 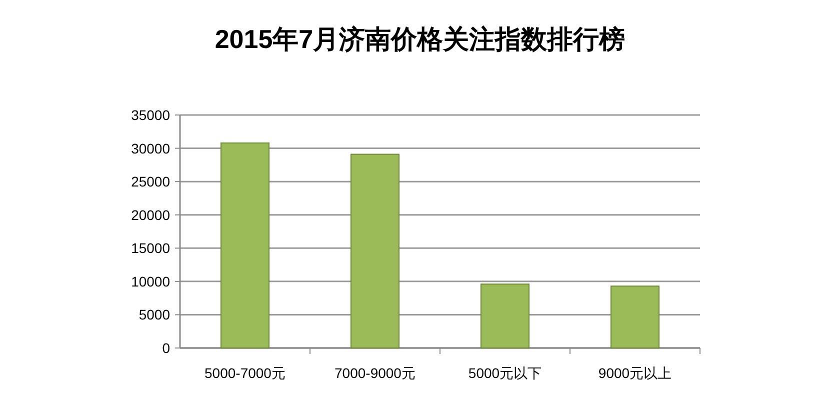 What do you see at coordinates (166, 348) in the screenshot?
I see `y-tick-label: 0` at bounding box center [166, 348].